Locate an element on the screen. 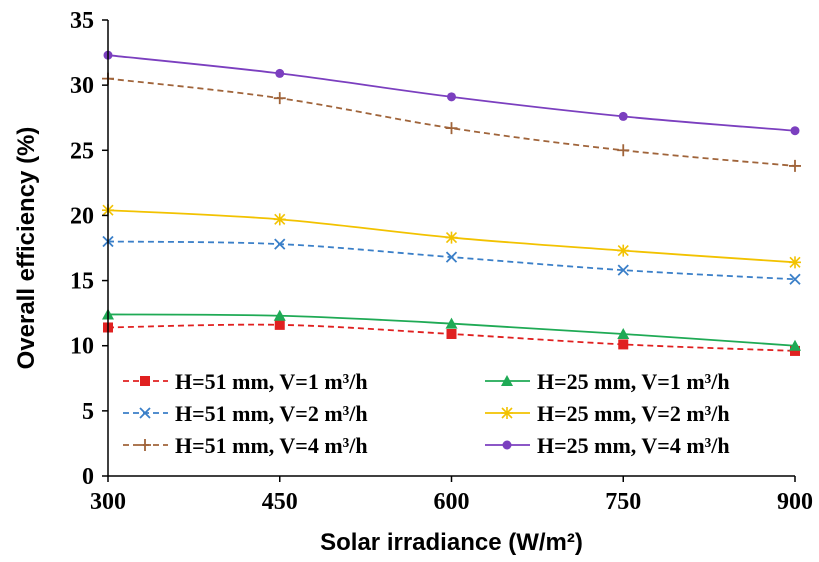 This screenshot has width=819, height=562. legend-item: H=25 mm, V=2 m³/h is located at coordinates (607, 413).